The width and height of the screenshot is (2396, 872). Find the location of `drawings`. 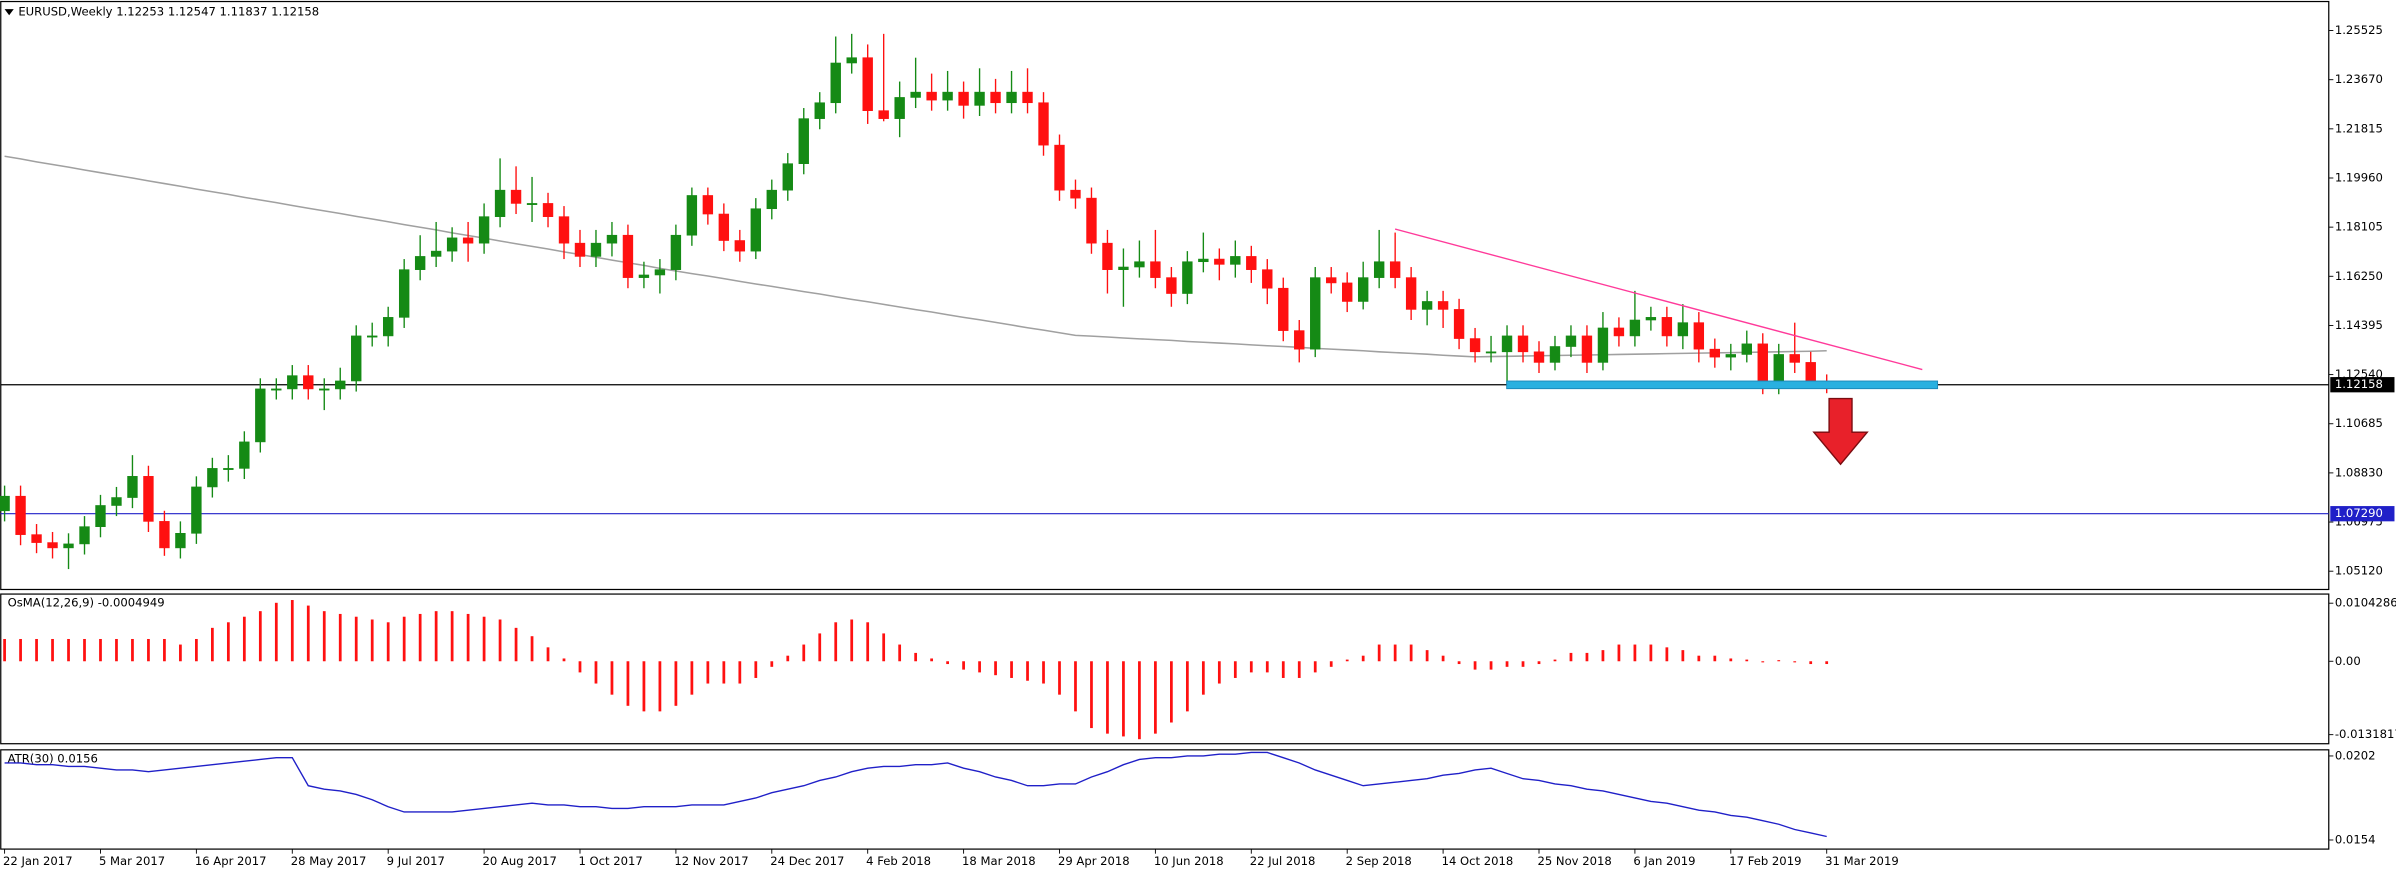

drawings is located at coordinates (1666, 347).